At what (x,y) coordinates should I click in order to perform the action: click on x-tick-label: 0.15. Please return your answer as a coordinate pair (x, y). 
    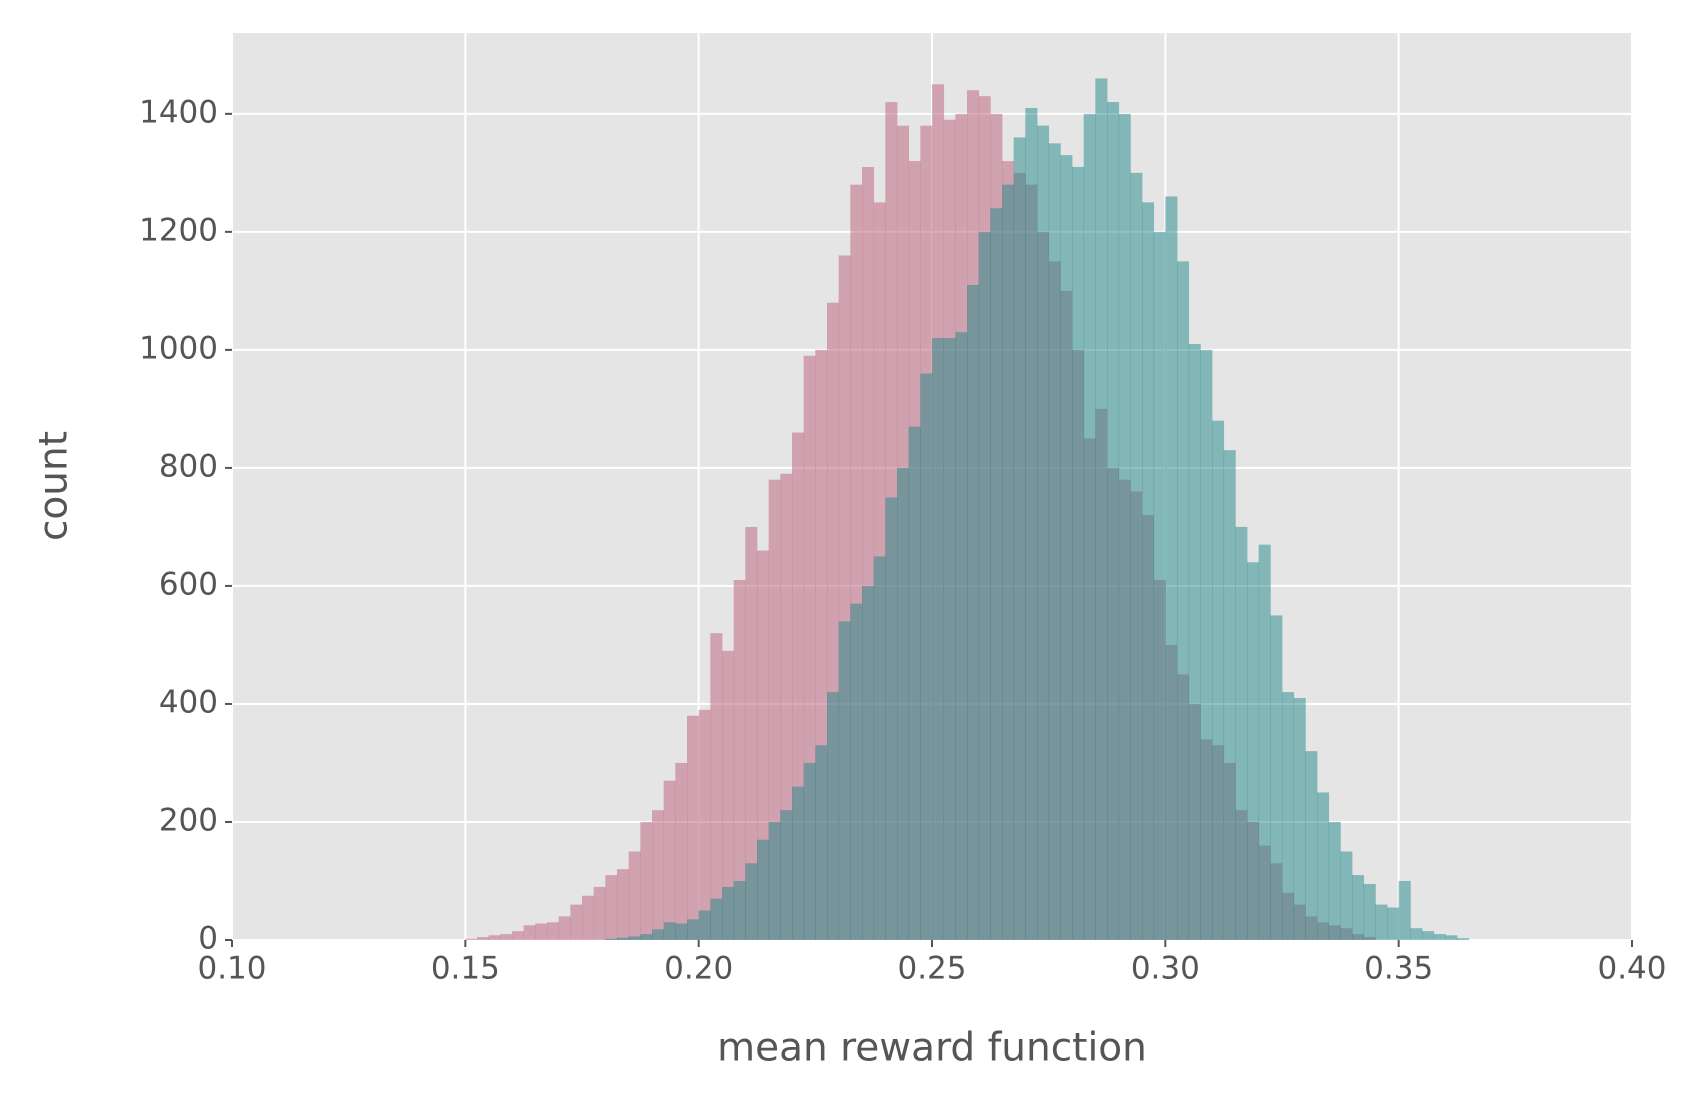
    Looking at the image, I should click on (465, 969).